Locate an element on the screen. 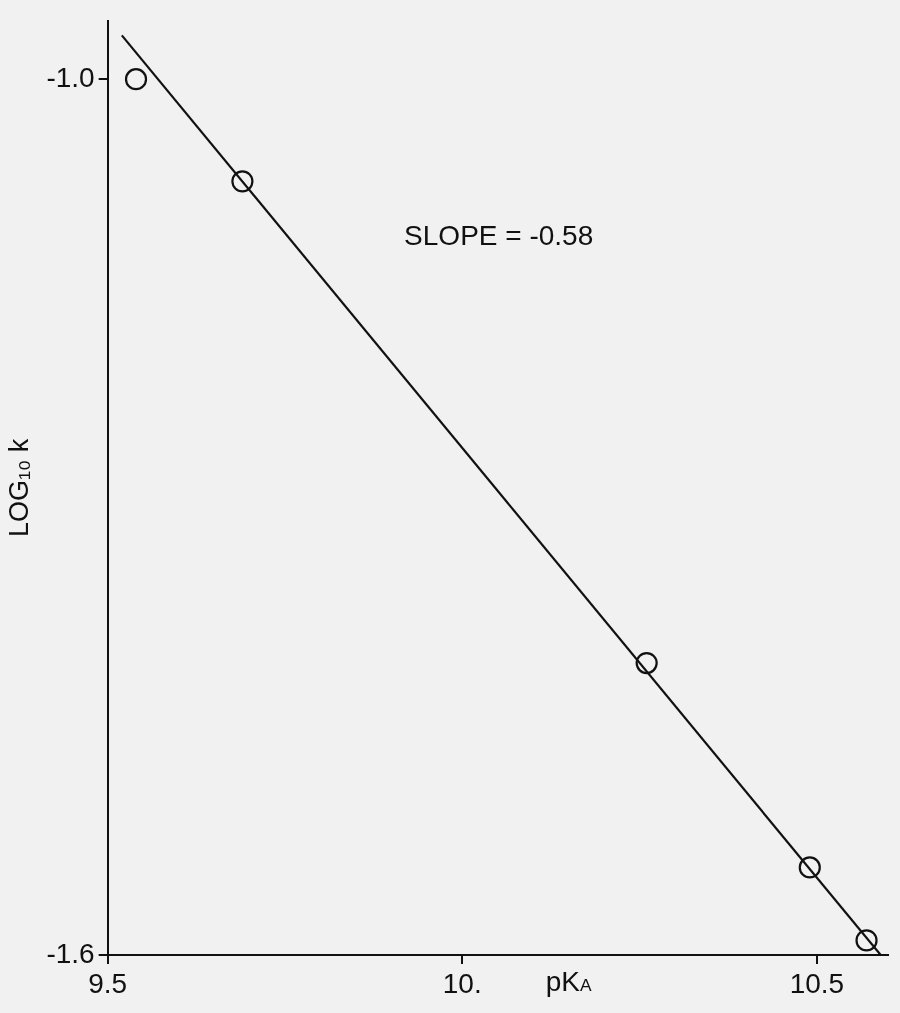 The image size is (900, 1013). y-tick-label: -1.6 is located at coordinates (70, 953).